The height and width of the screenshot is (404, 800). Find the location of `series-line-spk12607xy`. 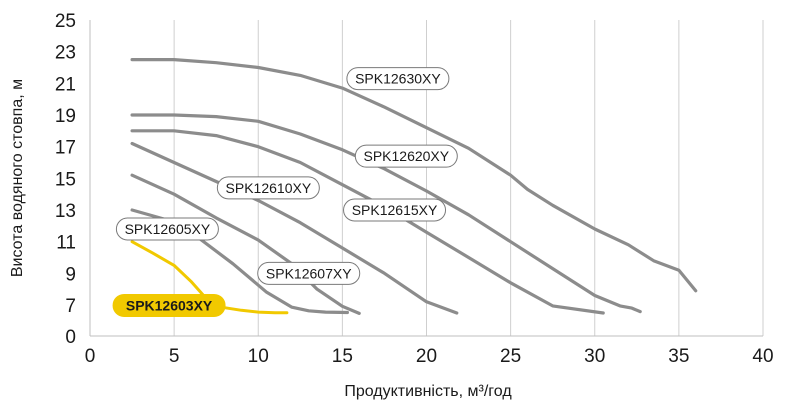

series-line-spk12607xy is located at coordinates (245, 244).